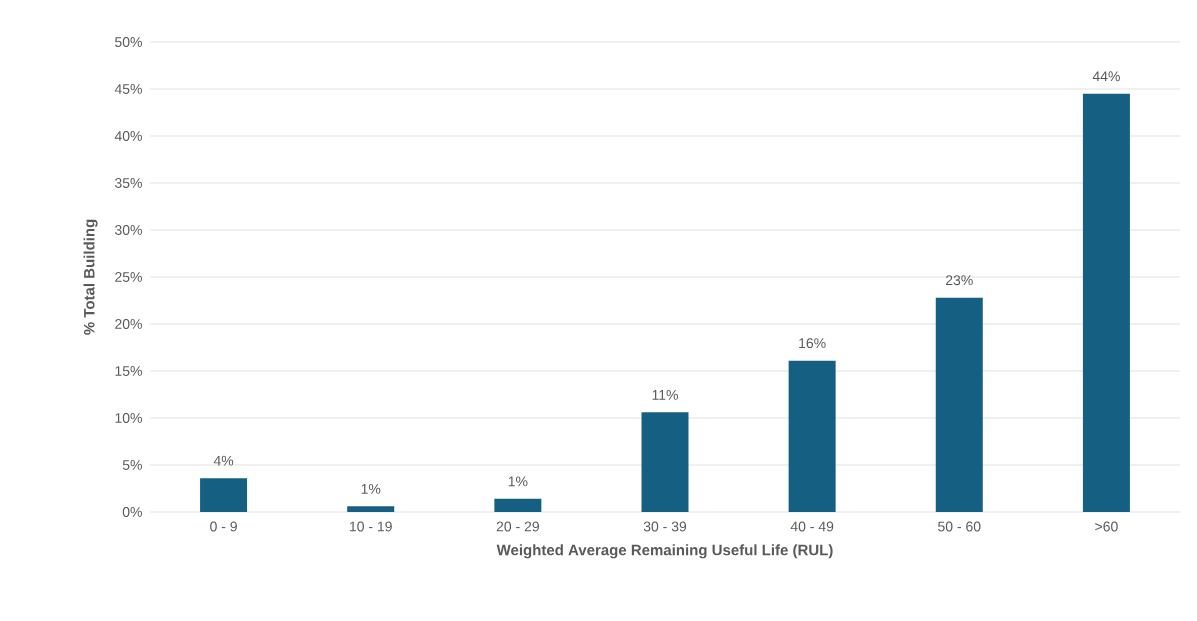  Describe the element at coordinates (959, 280) in the screenshot. I see `data-label: 23%` at that location.